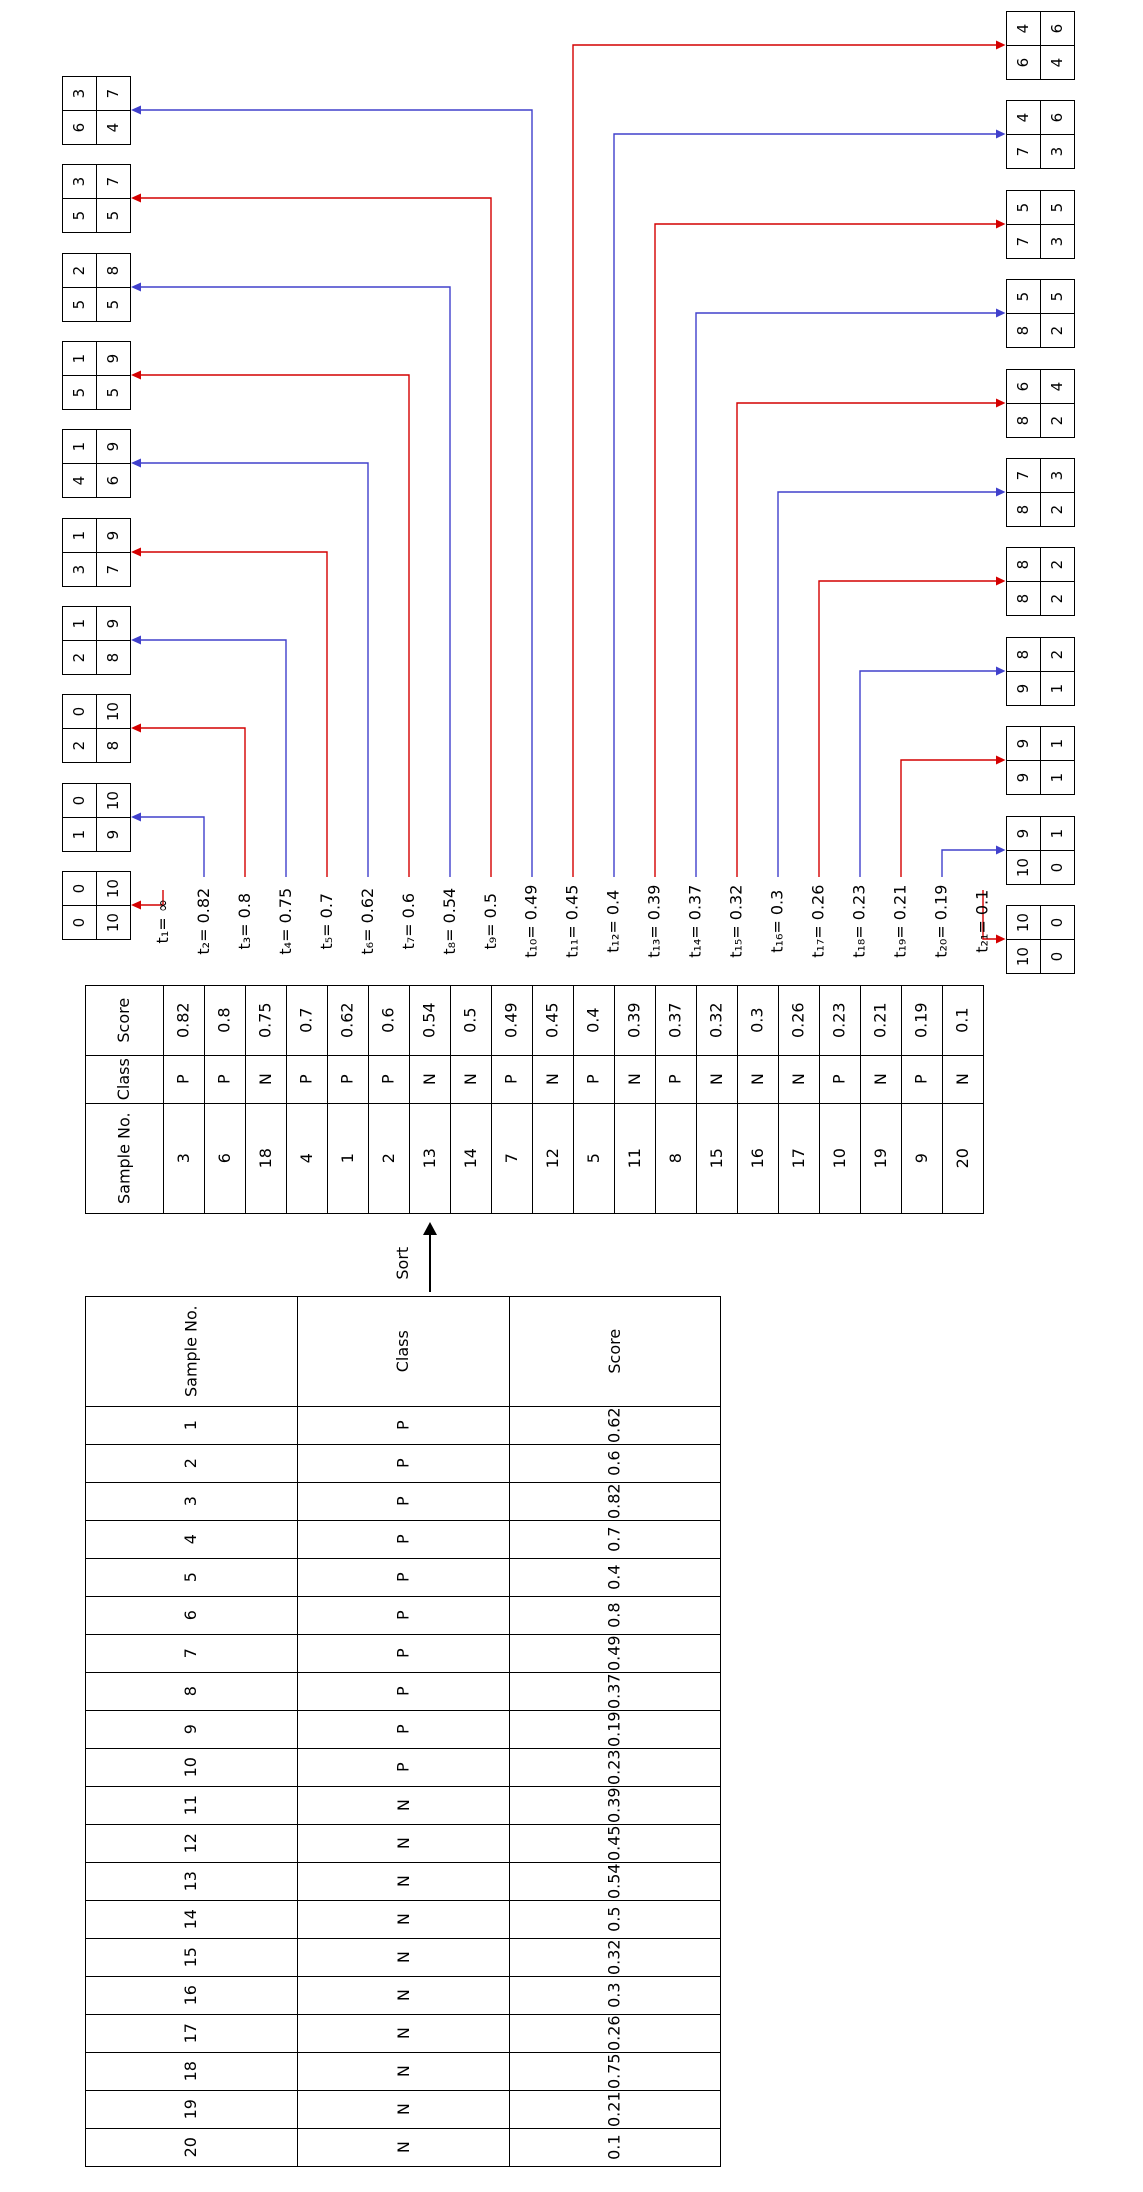  I want to click on matrix-cell-tp: 2, so click(80, 658).